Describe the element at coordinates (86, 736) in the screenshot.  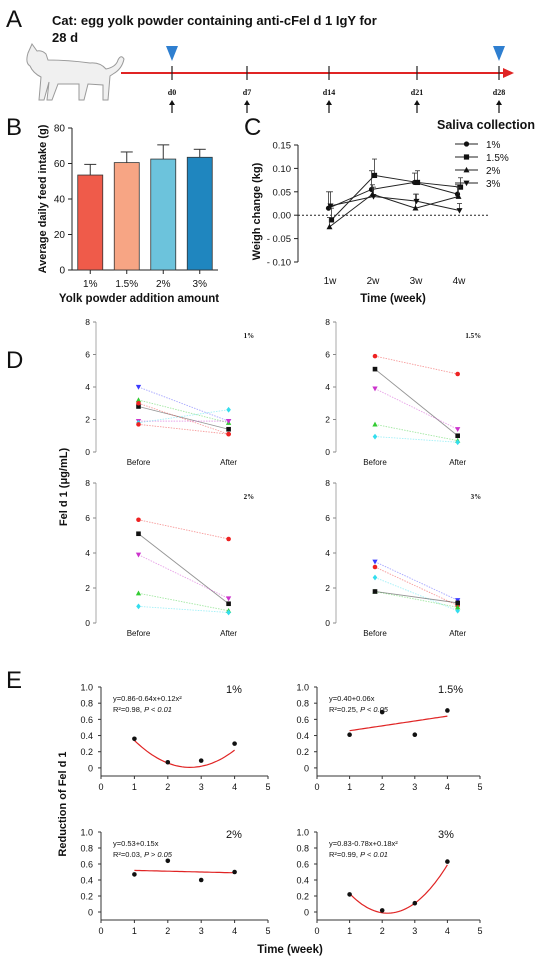
I see `e-y-tick-label: 0.4` at that location.